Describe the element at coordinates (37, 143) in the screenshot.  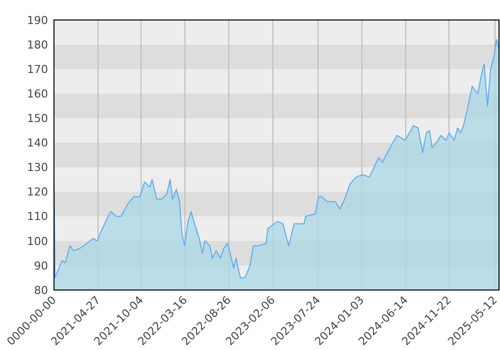
I see `y-tick-label: 140` at that location.